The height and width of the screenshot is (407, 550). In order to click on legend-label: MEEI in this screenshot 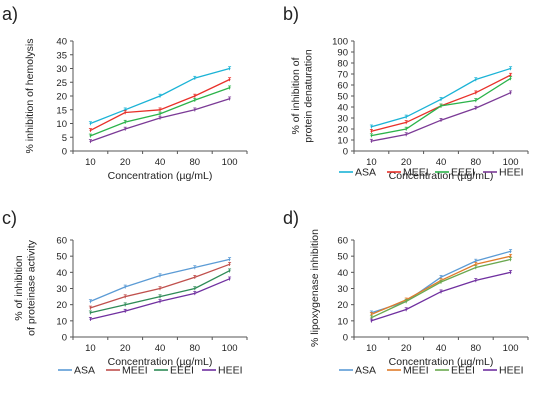, I will do `click(416, 173)`.